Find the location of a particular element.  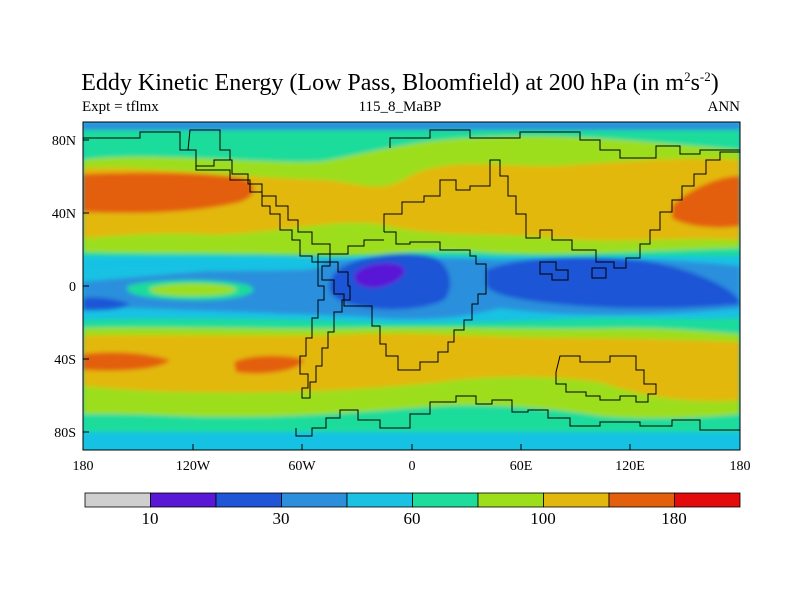

colorbar is located at coordinates (412, 500).